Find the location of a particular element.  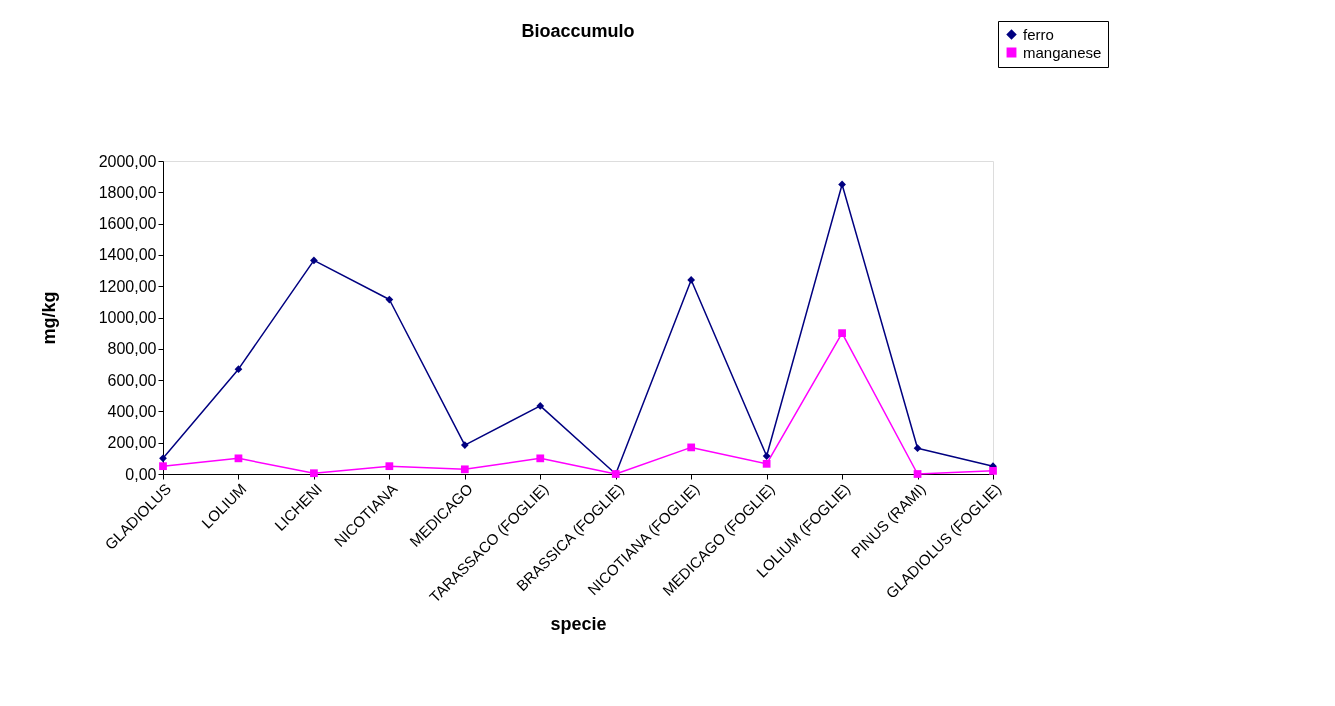

y-tick-label: 400,00 is located at coordinates (132, 411).